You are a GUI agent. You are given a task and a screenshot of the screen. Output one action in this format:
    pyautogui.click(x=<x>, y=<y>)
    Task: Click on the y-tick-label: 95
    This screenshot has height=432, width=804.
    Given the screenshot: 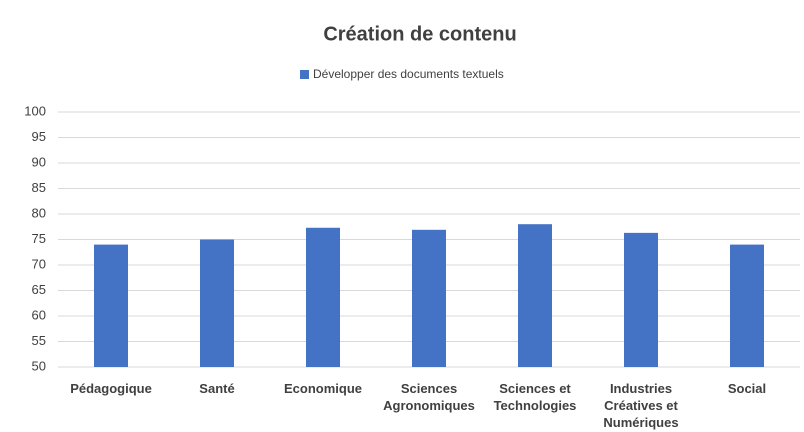 What is the action you would take?
    pyautogui.click(x=39, y=136)
    